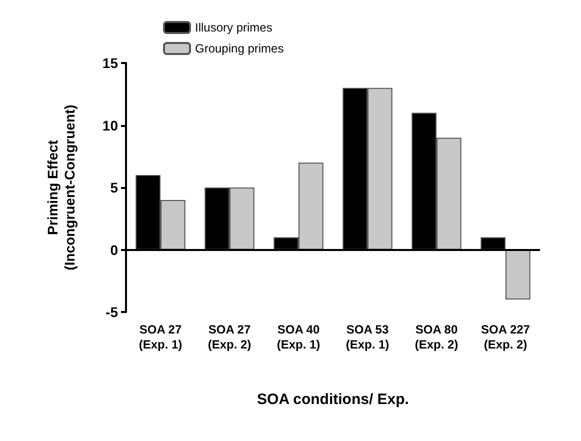  Describe the element at coordinates (505, 337) in the screenshot. I see `x-tick-label: SOA 227 (Exp. 2)` at that location.